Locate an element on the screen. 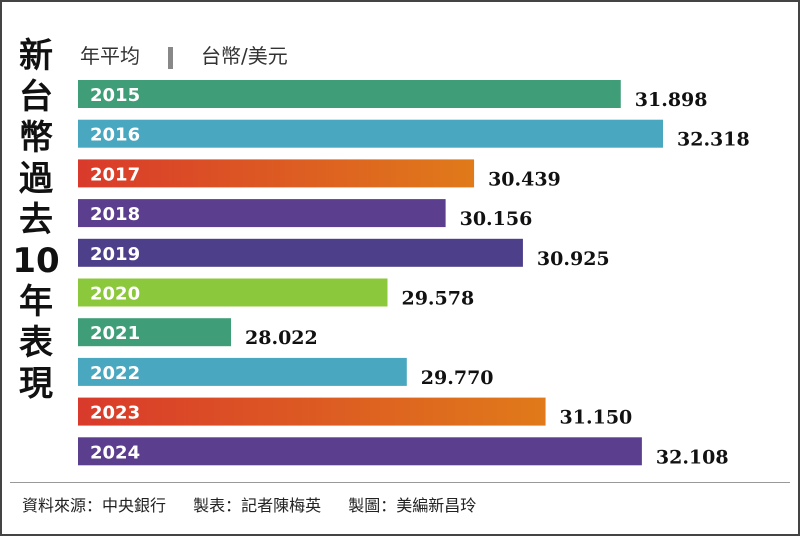 The image size is (800, 536). value-label: 30.439 is located at coordinates (524, 179).